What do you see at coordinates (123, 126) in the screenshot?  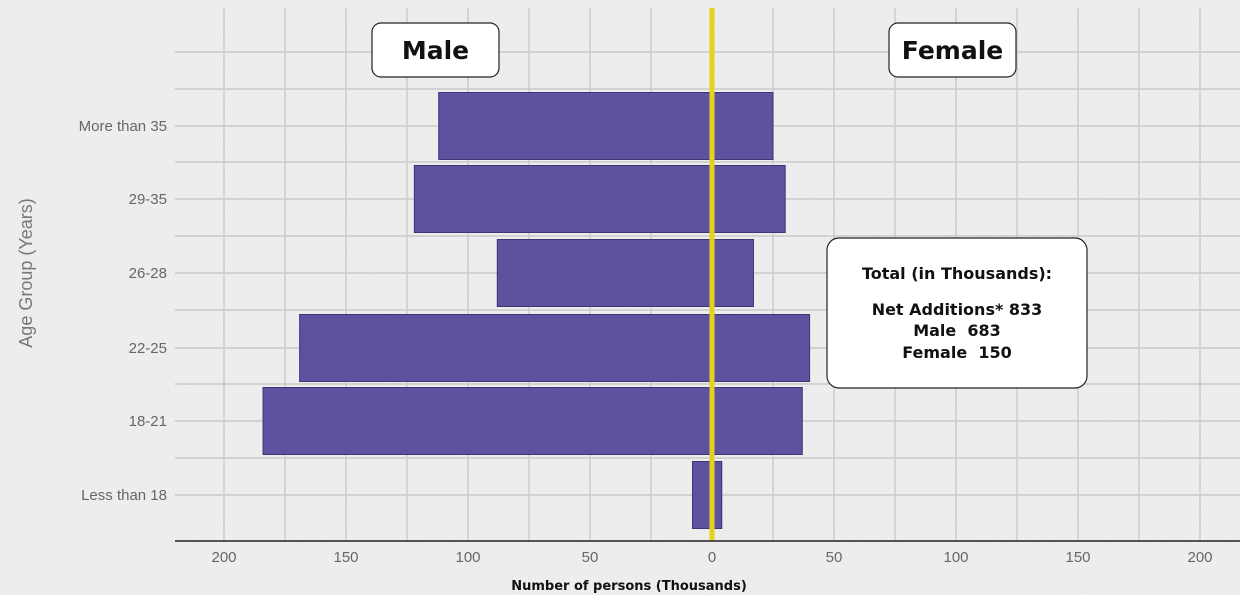 I see `y-tick-label: More than 35` at bounding box center [123, 126].